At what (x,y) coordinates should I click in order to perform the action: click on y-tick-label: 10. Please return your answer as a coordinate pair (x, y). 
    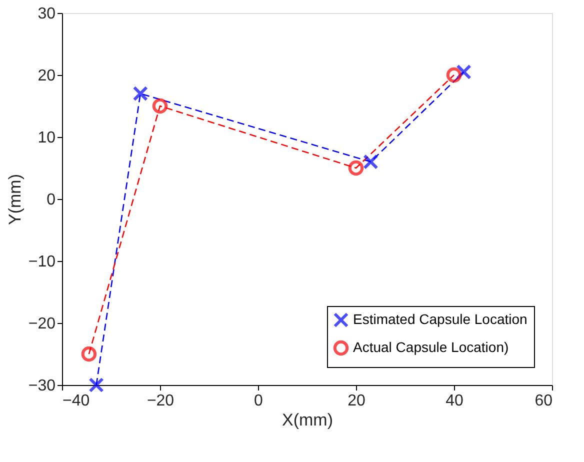
    Looking at the image, I should click on (47, 138).